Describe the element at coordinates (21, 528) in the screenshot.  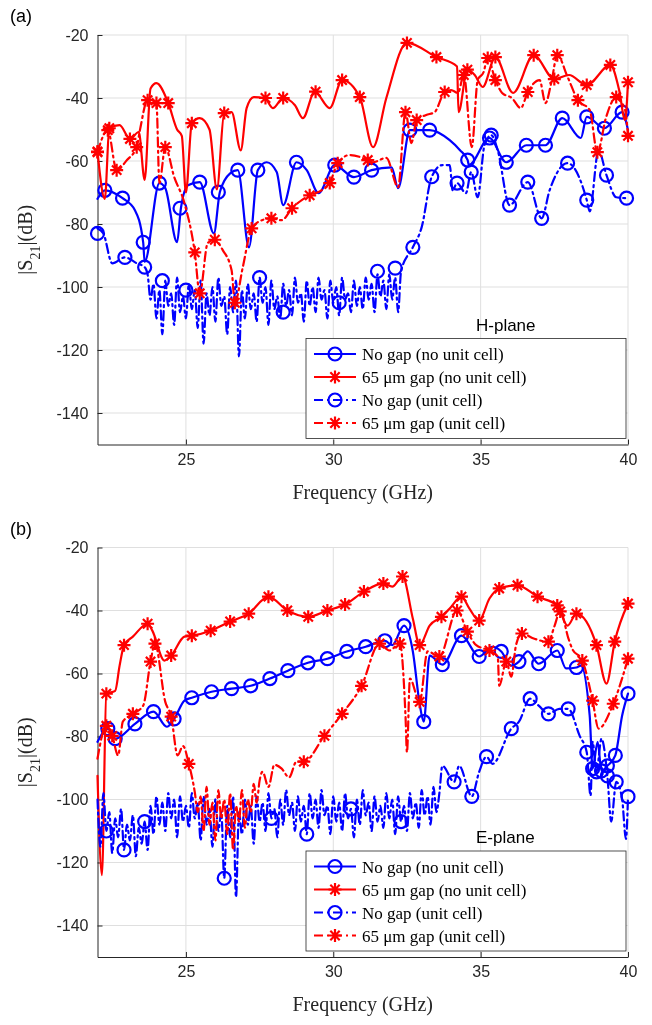
I see `chart-title: (b)` at that location.